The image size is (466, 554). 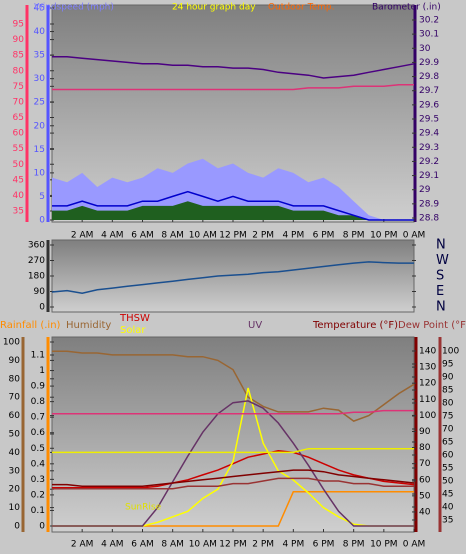 What do you see at coordinates (429, 35) in the screenshot?
I see `y-tick-label: 30.1` at bounding box center [429, 35].